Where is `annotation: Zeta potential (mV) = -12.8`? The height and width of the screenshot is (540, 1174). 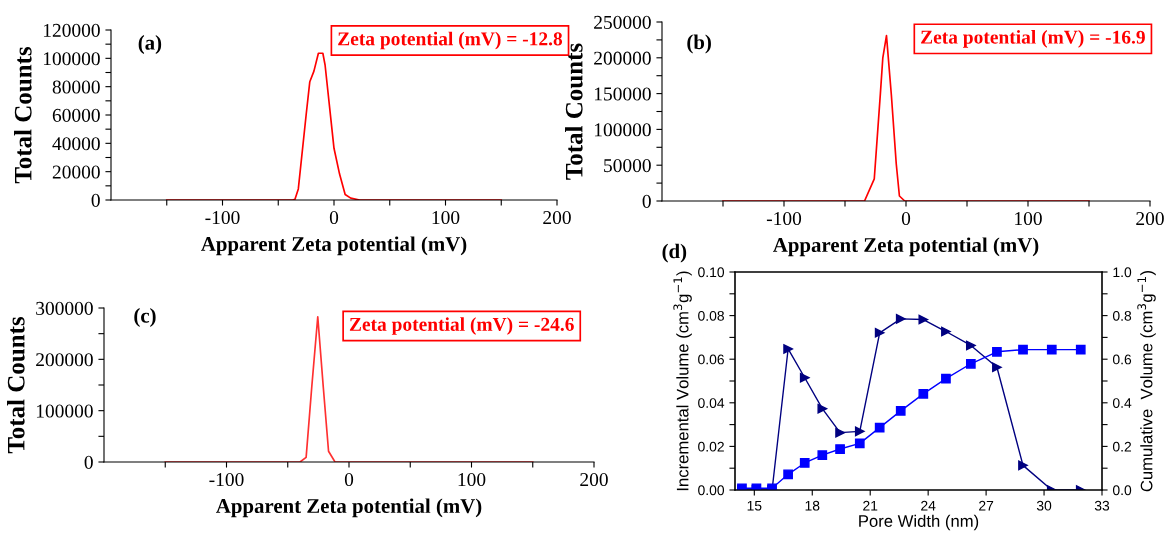 annotation: Zeta potential (mV) = -12.8 is located at coordinates (450, 40).